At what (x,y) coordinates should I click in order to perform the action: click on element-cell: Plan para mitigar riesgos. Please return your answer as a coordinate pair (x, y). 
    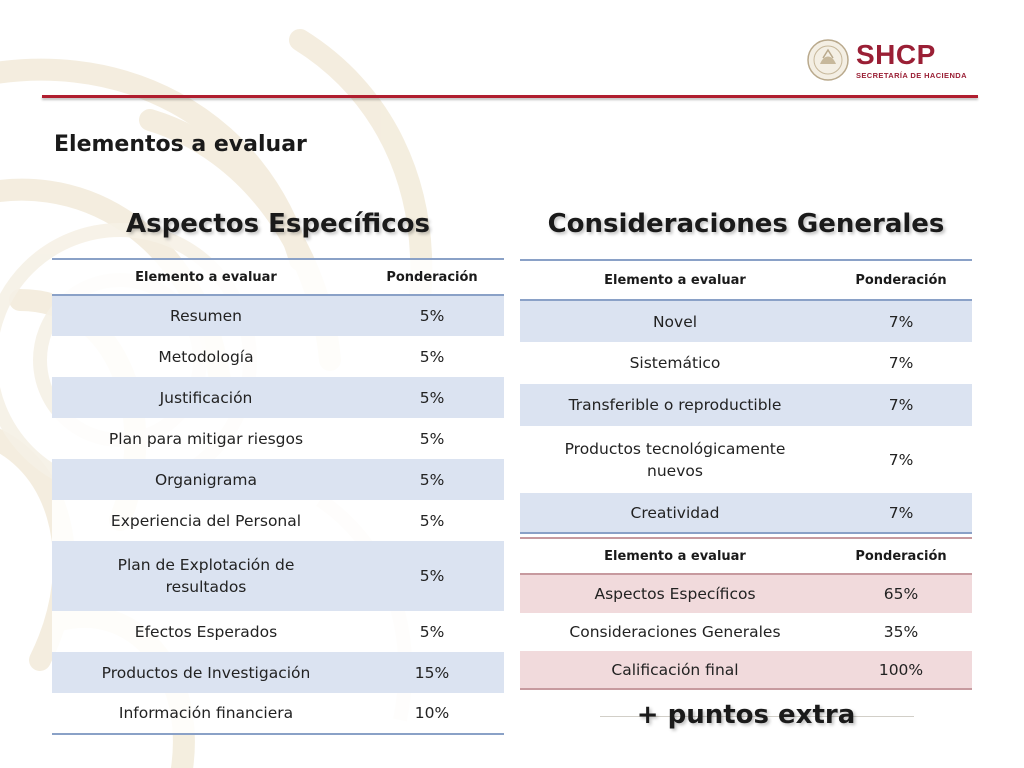
    Looking at the image, I should click on (206, 438).